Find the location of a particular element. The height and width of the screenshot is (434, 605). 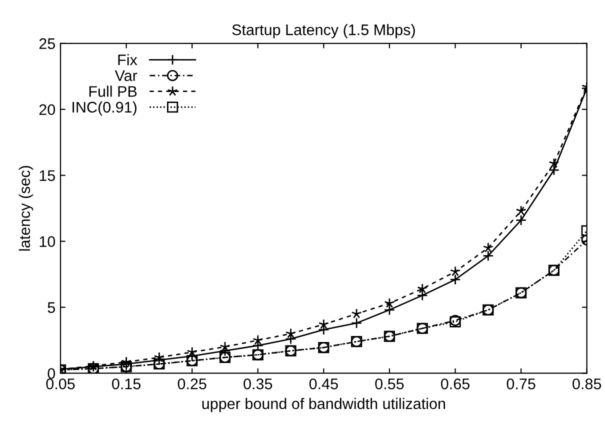

y-tick-label: 25 is located at coordinates (47, 44).